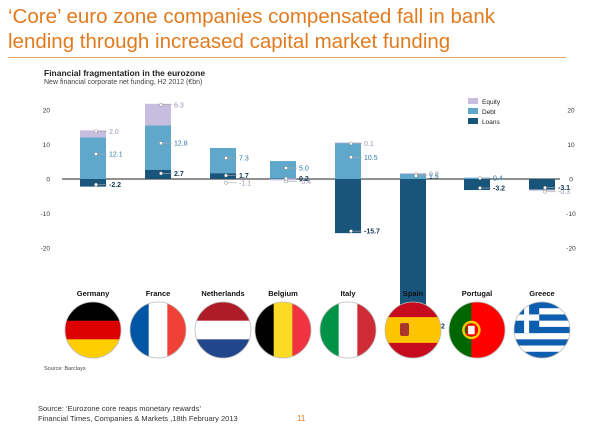  I want to click on data-label: -3.1, so click(564, 188).